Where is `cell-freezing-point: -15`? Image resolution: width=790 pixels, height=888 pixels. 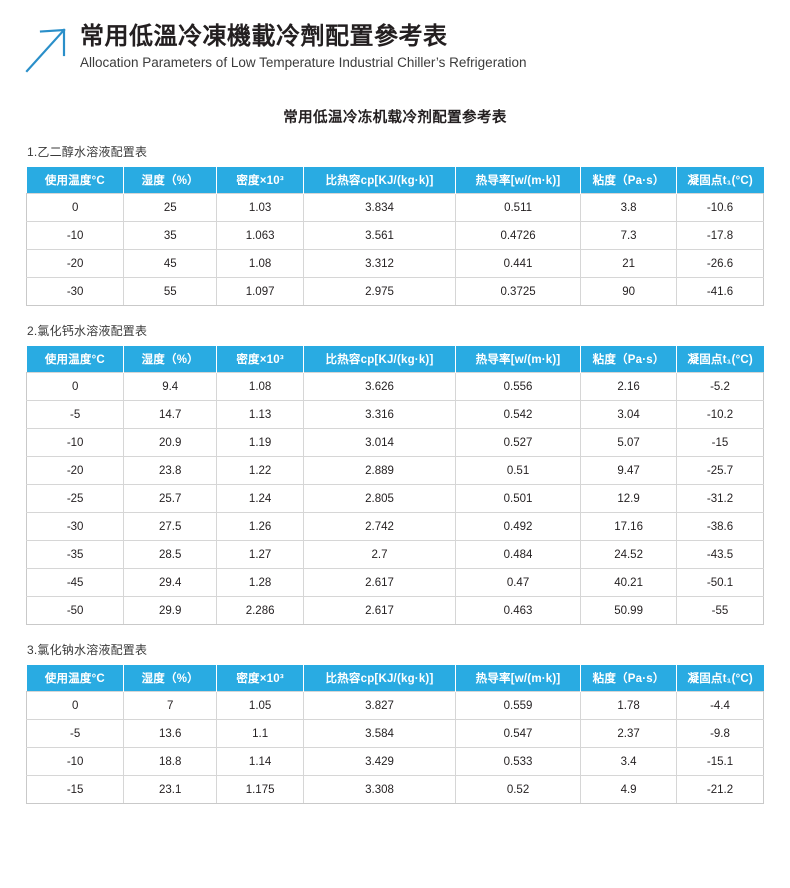 cell-freezing-point: -15 is located at coordinates (720, 442).